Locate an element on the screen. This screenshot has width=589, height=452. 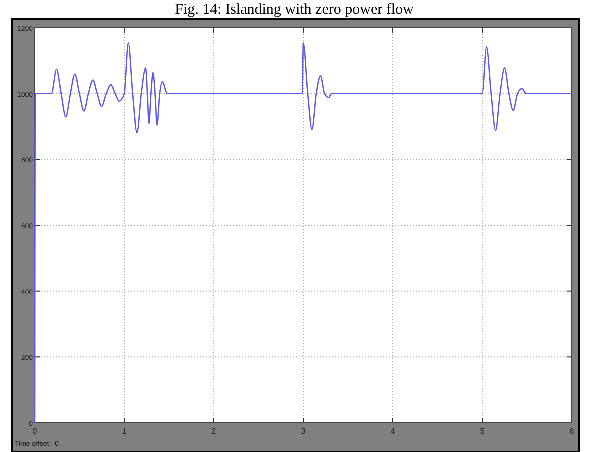
x-tick-label: 4 is located at coordinates (393, 431).